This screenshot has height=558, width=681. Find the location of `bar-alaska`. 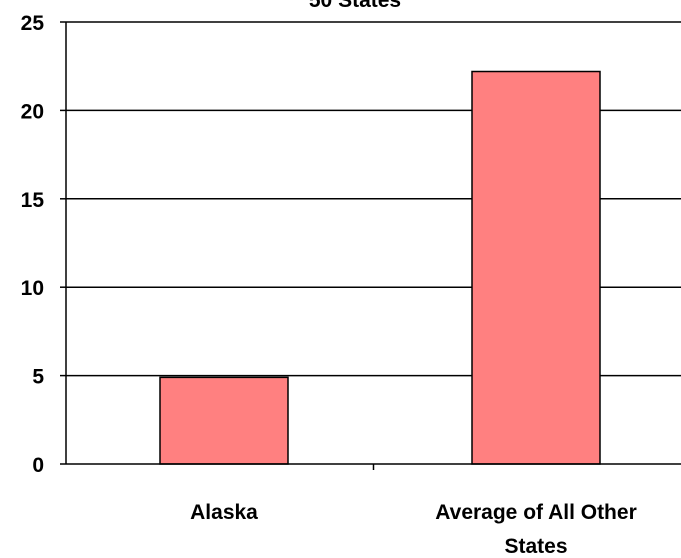

bar-alaska is located at coordinates (224, 420).